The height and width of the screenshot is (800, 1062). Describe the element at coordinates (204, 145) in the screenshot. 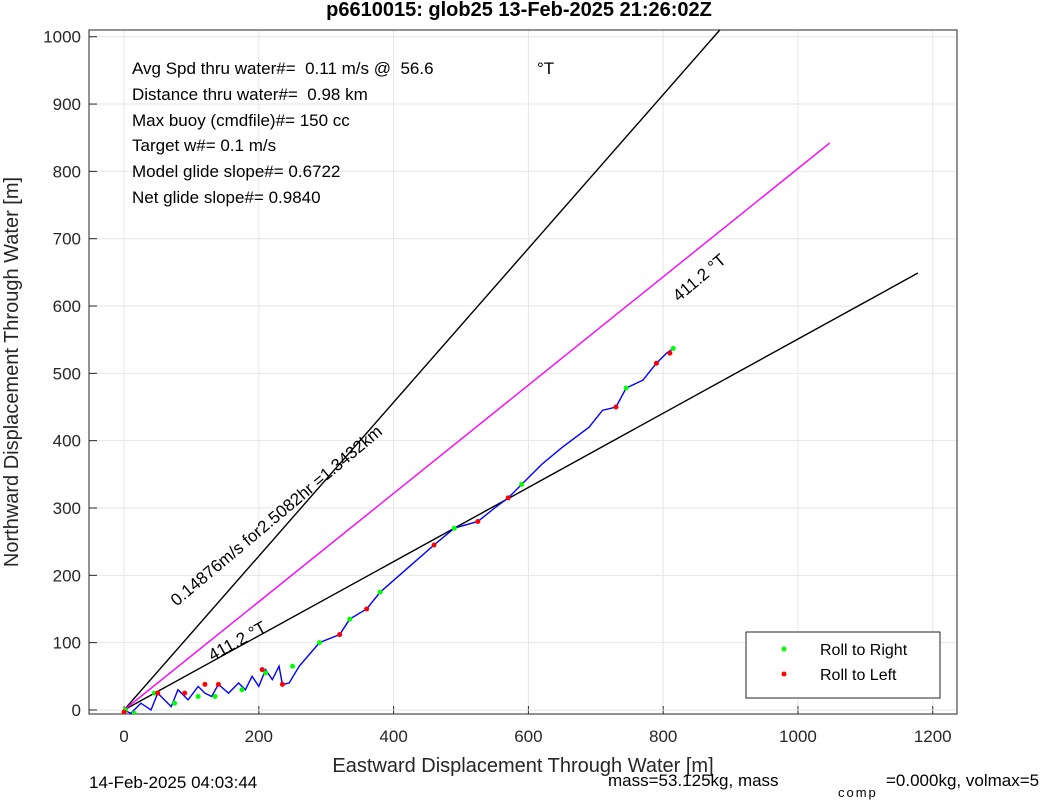

I see `annotation: Target w#= 0.1 m/s` at that location.